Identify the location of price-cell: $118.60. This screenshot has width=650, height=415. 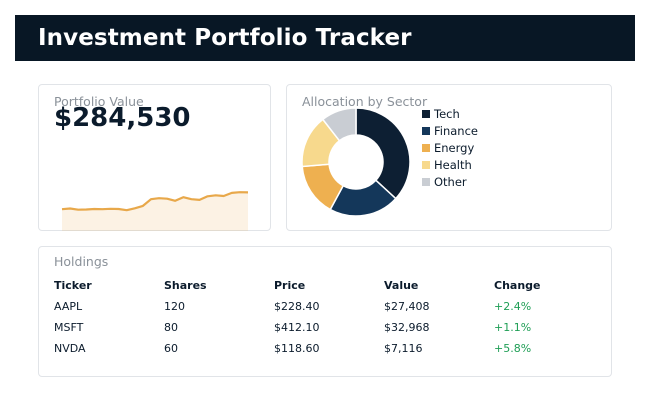
(297, 348).